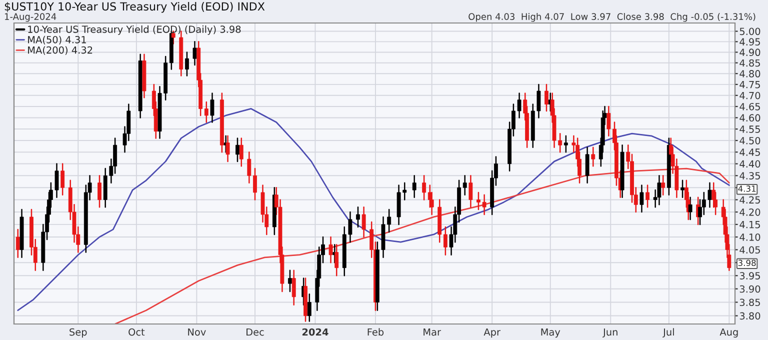 The height and width of the screenshot is (340, 768). I want to click on y-tick-label: 5.00, so click(750, 32).